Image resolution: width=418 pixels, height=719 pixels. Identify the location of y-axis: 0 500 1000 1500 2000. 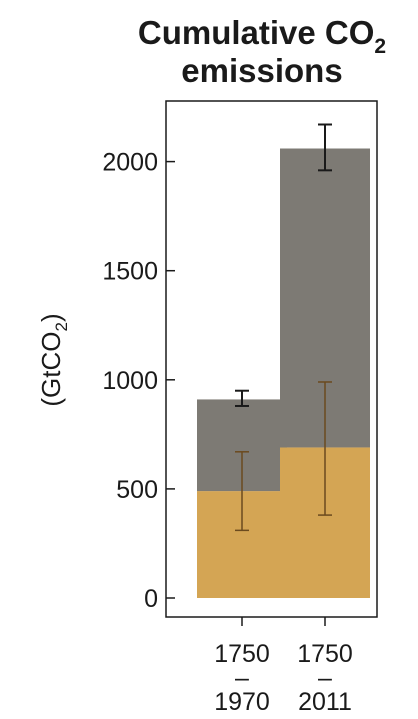
(138, 381).